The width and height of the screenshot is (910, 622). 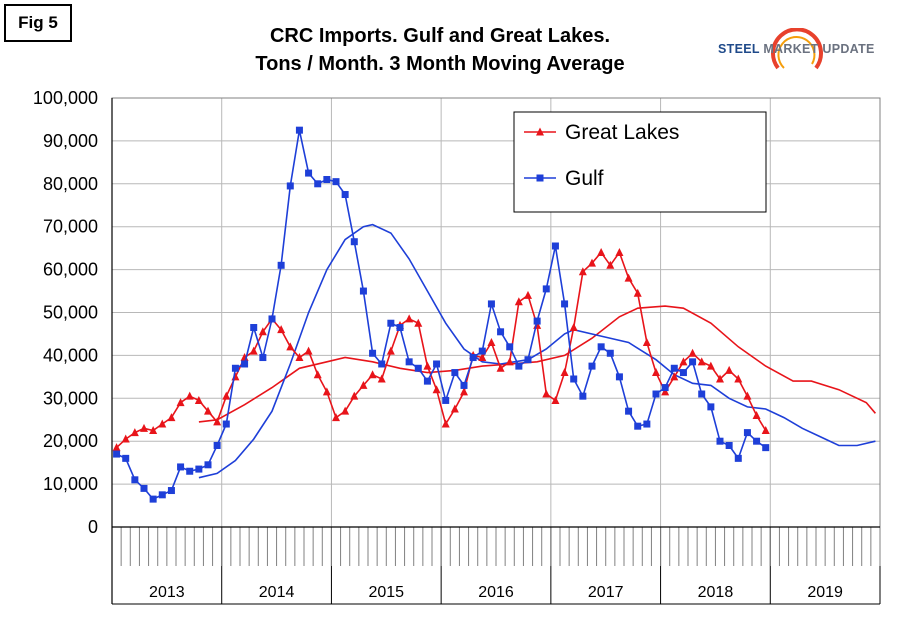 What do you see at coordinates (70, 313) in the screenshot?
I see `y-tick-label: 50,000` at bounding box center [70, 313].